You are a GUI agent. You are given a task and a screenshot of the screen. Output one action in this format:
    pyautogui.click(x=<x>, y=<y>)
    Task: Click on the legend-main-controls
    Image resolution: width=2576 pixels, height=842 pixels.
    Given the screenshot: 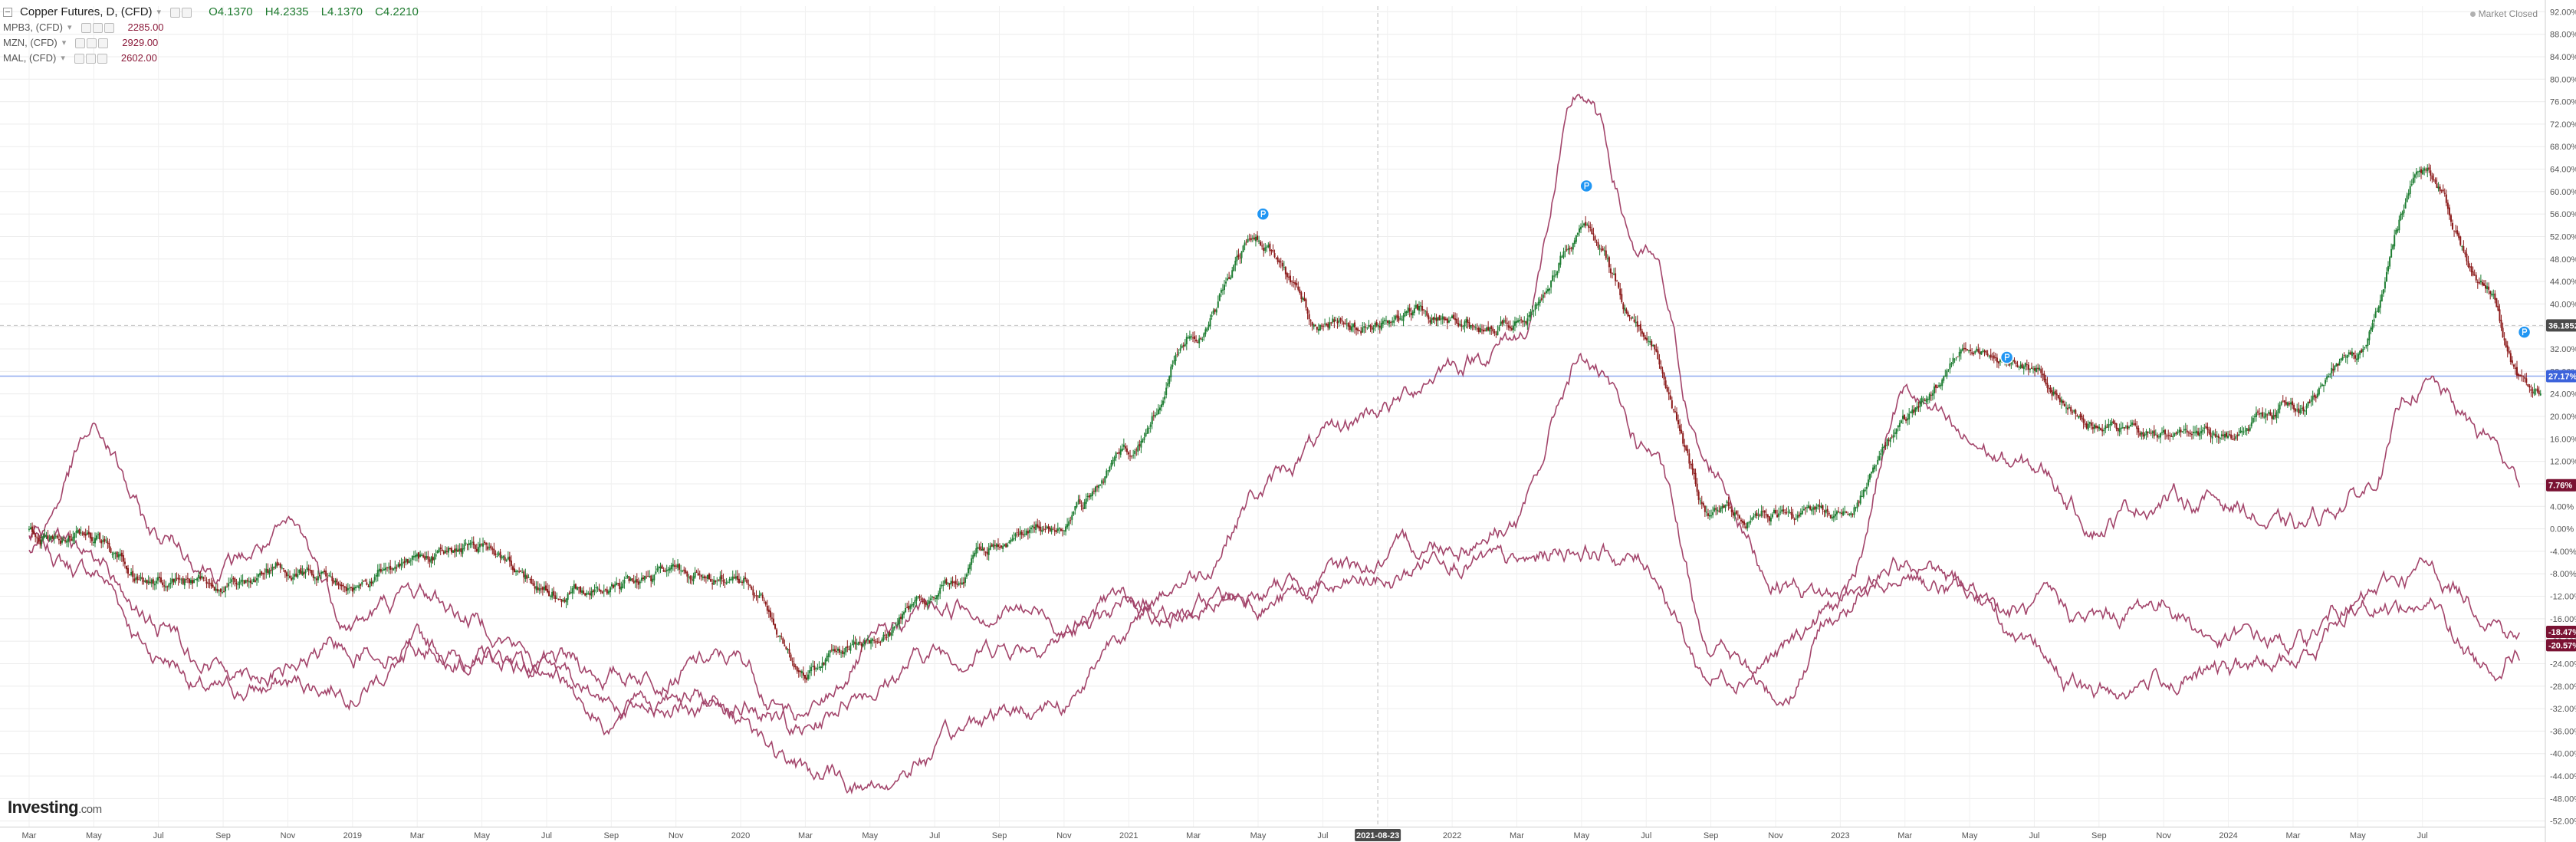 What is the action you would take?
    pyautogui.click(x=181, y=12)
    